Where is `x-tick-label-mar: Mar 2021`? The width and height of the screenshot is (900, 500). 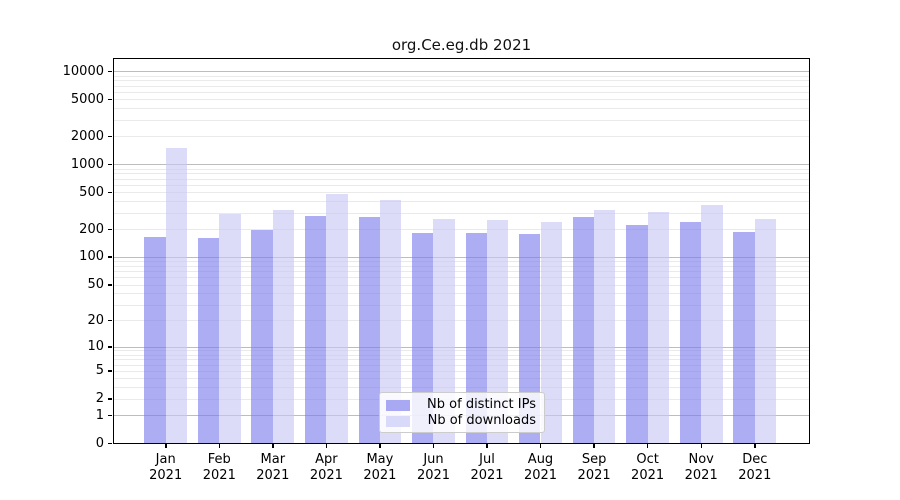 x-tick-label-mar: Mar 2021 is located at coordinates (273, 467).